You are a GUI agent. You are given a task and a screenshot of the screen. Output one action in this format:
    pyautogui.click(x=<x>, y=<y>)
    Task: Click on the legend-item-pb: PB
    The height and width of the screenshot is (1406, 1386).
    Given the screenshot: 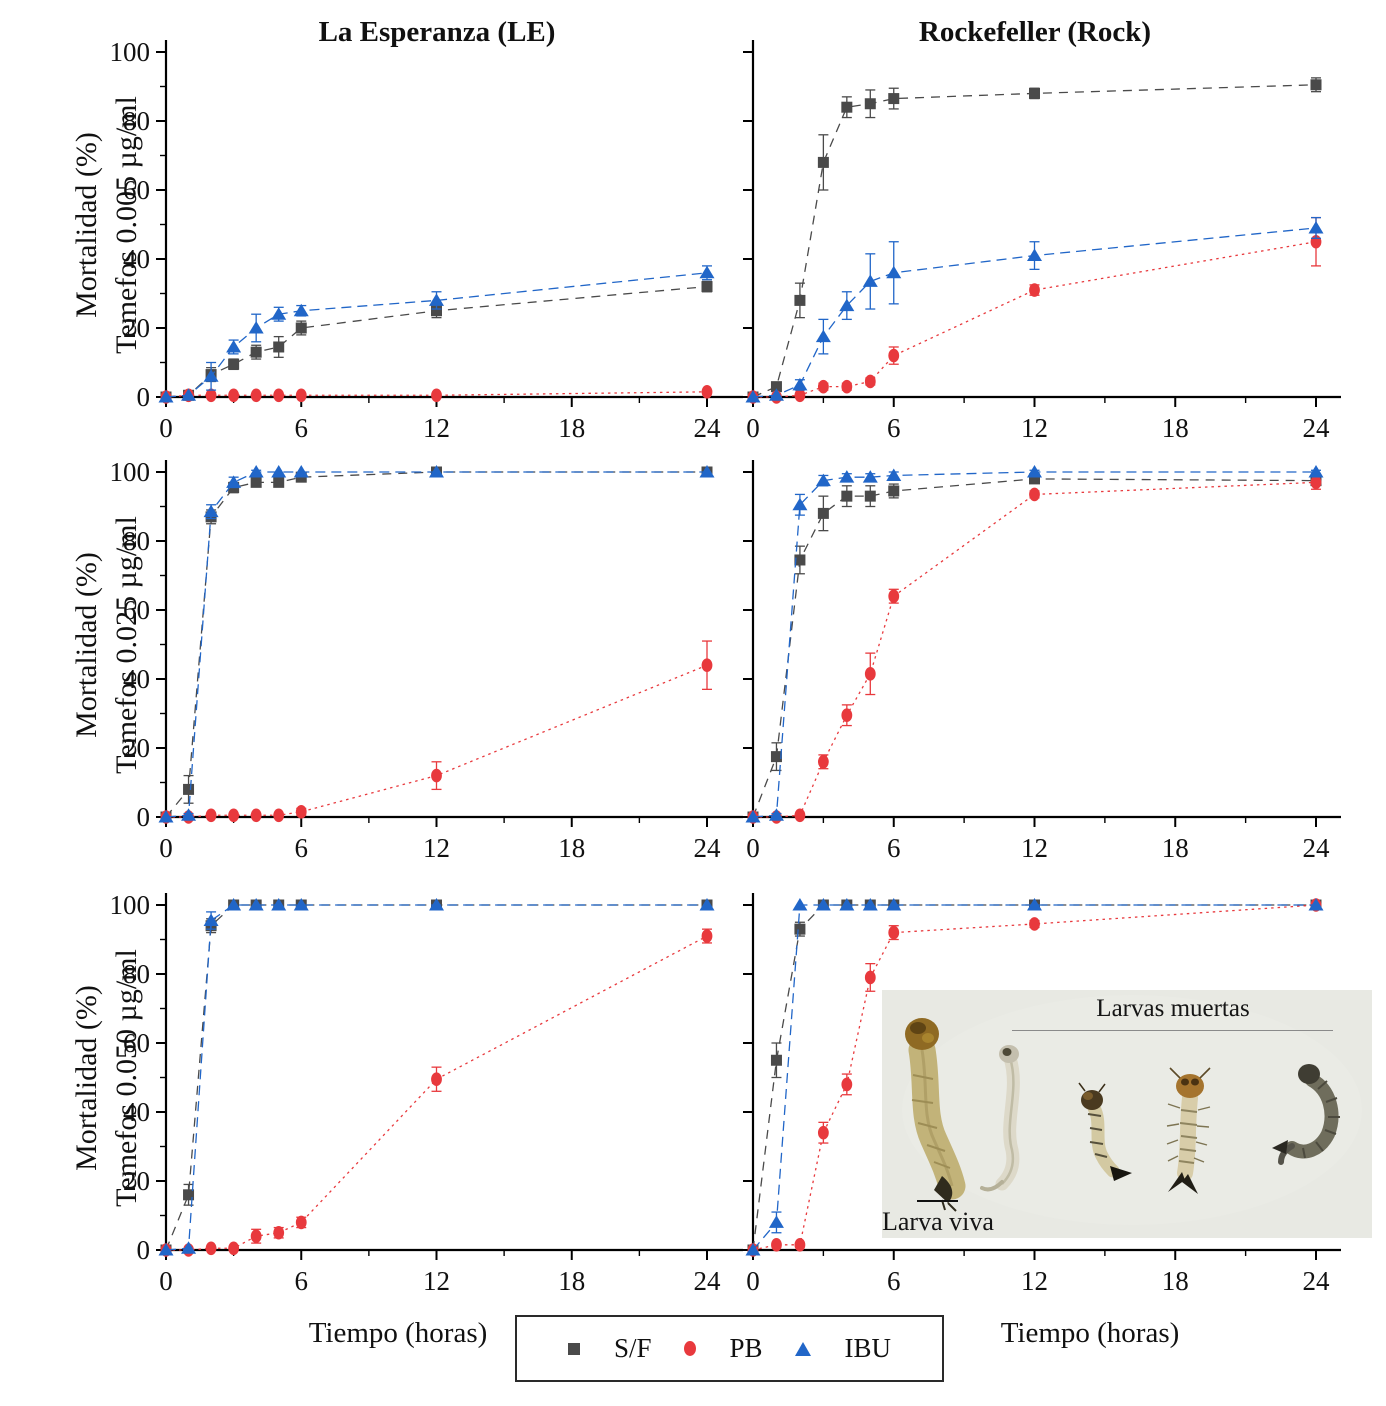 What is the action you would take?
    pyautogui.click(x=723, y=1348)
    